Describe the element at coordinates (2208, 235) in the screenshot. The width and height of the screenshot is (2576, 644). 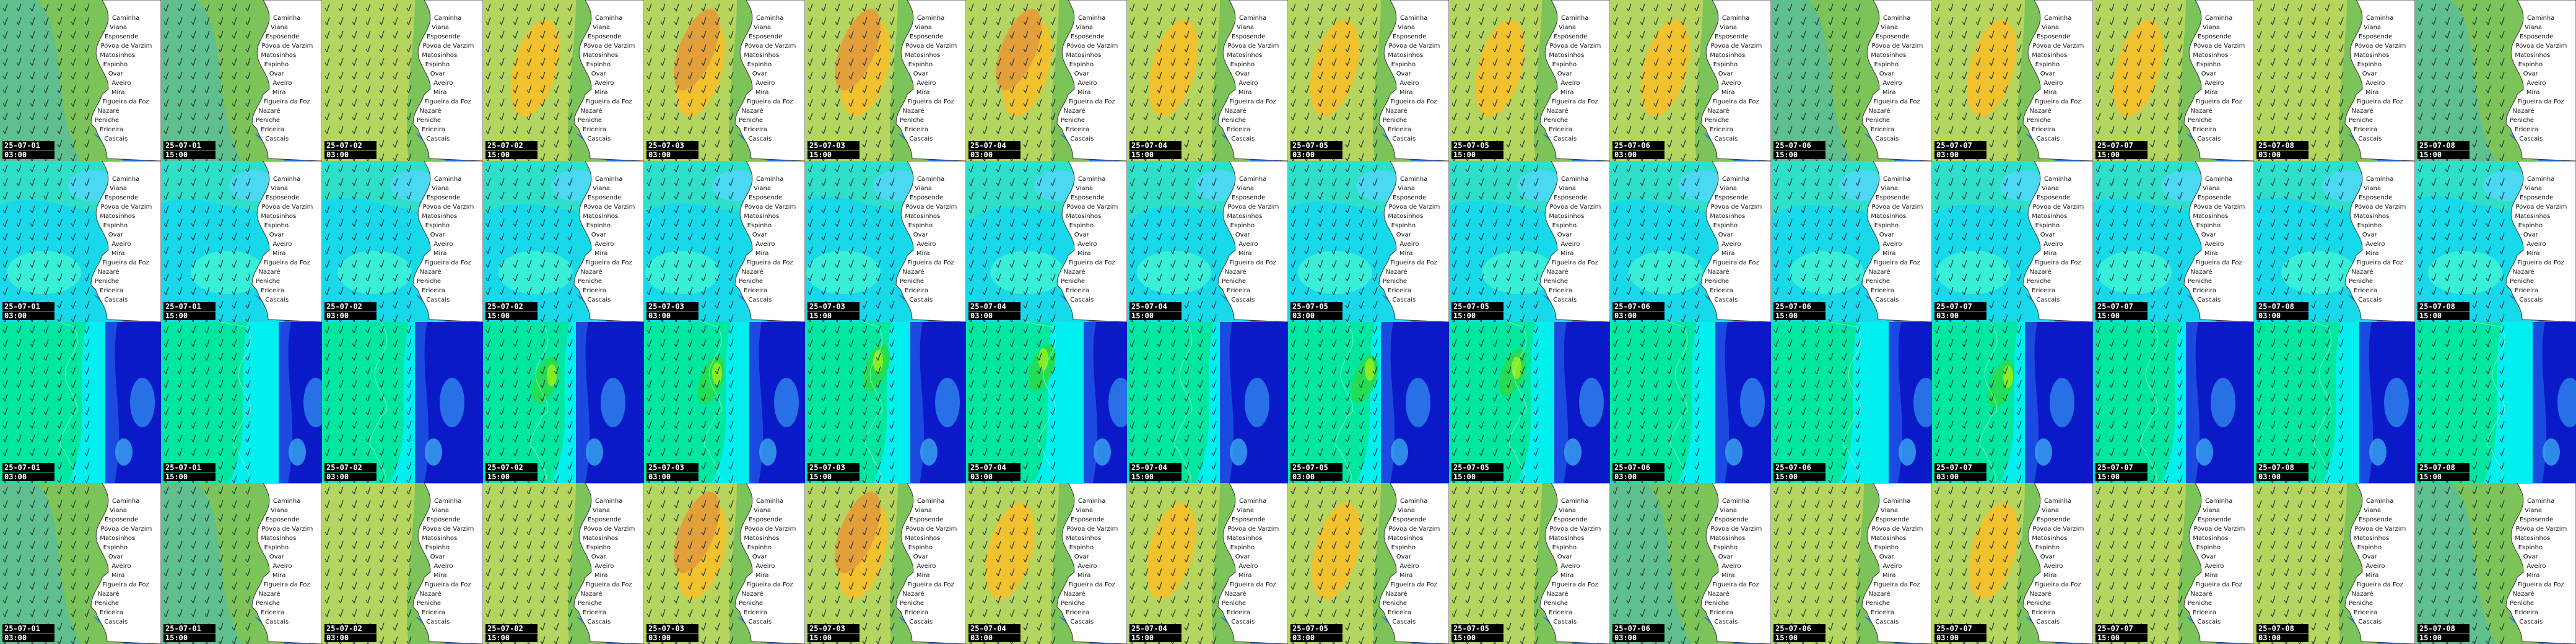
I see `place-label: Ovar` at that location.